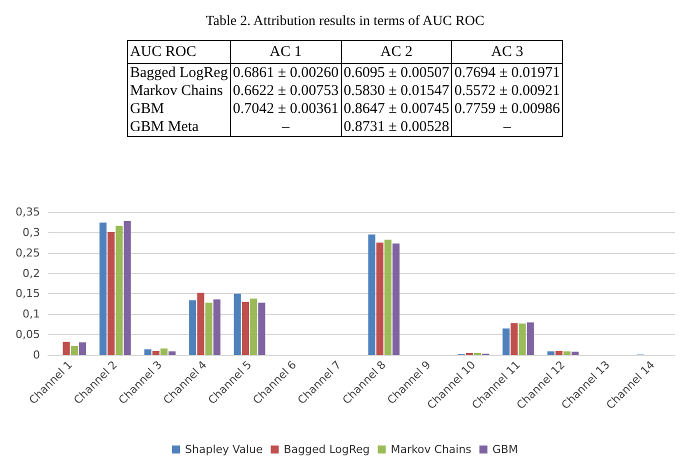 Image resolution: width=690 pixels, height=462 pixels. I want to click on y-tick-label: 0,35, so click(28, 212).